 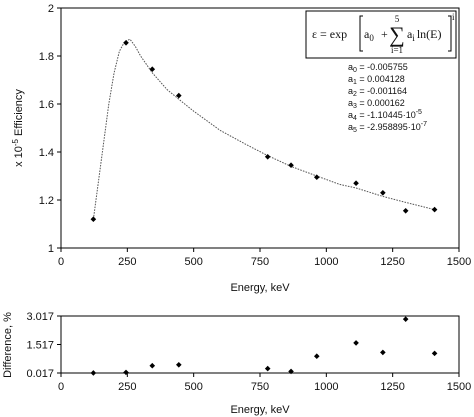 What do you see at coordinates (377, 92) in the screenshot?
I see `coefficient-a2: a2 = -0.001164` at bounding box center [377, 92].